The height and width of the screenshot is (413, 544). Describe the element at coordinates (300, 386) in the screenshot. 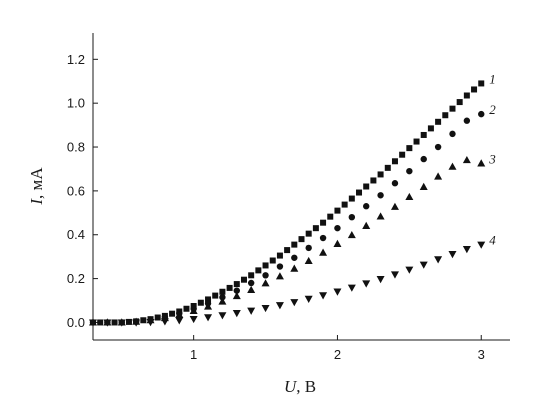

I see `x-axis-title: U, В` at that location.